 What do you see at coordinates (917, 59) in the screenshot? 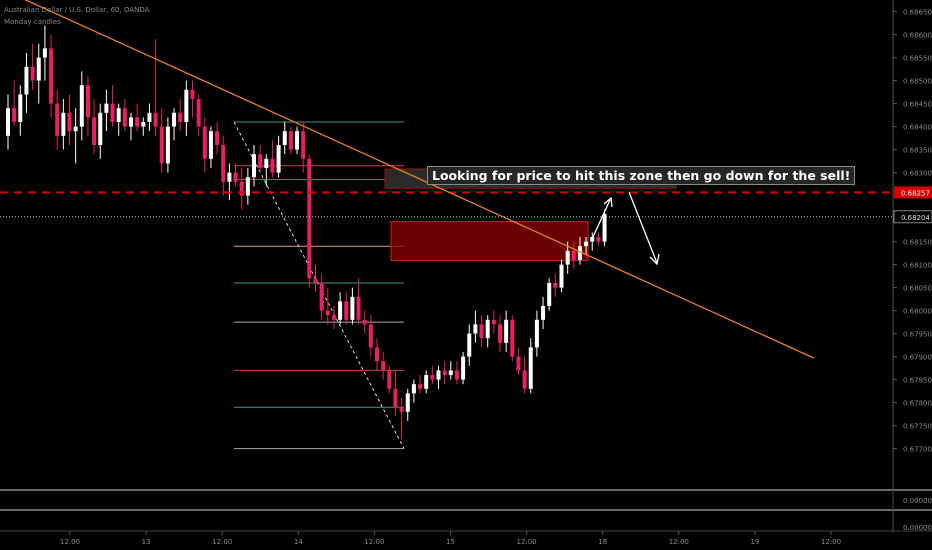
I see `price-tick-label: 0.68550` at bounding box center [917, 59].